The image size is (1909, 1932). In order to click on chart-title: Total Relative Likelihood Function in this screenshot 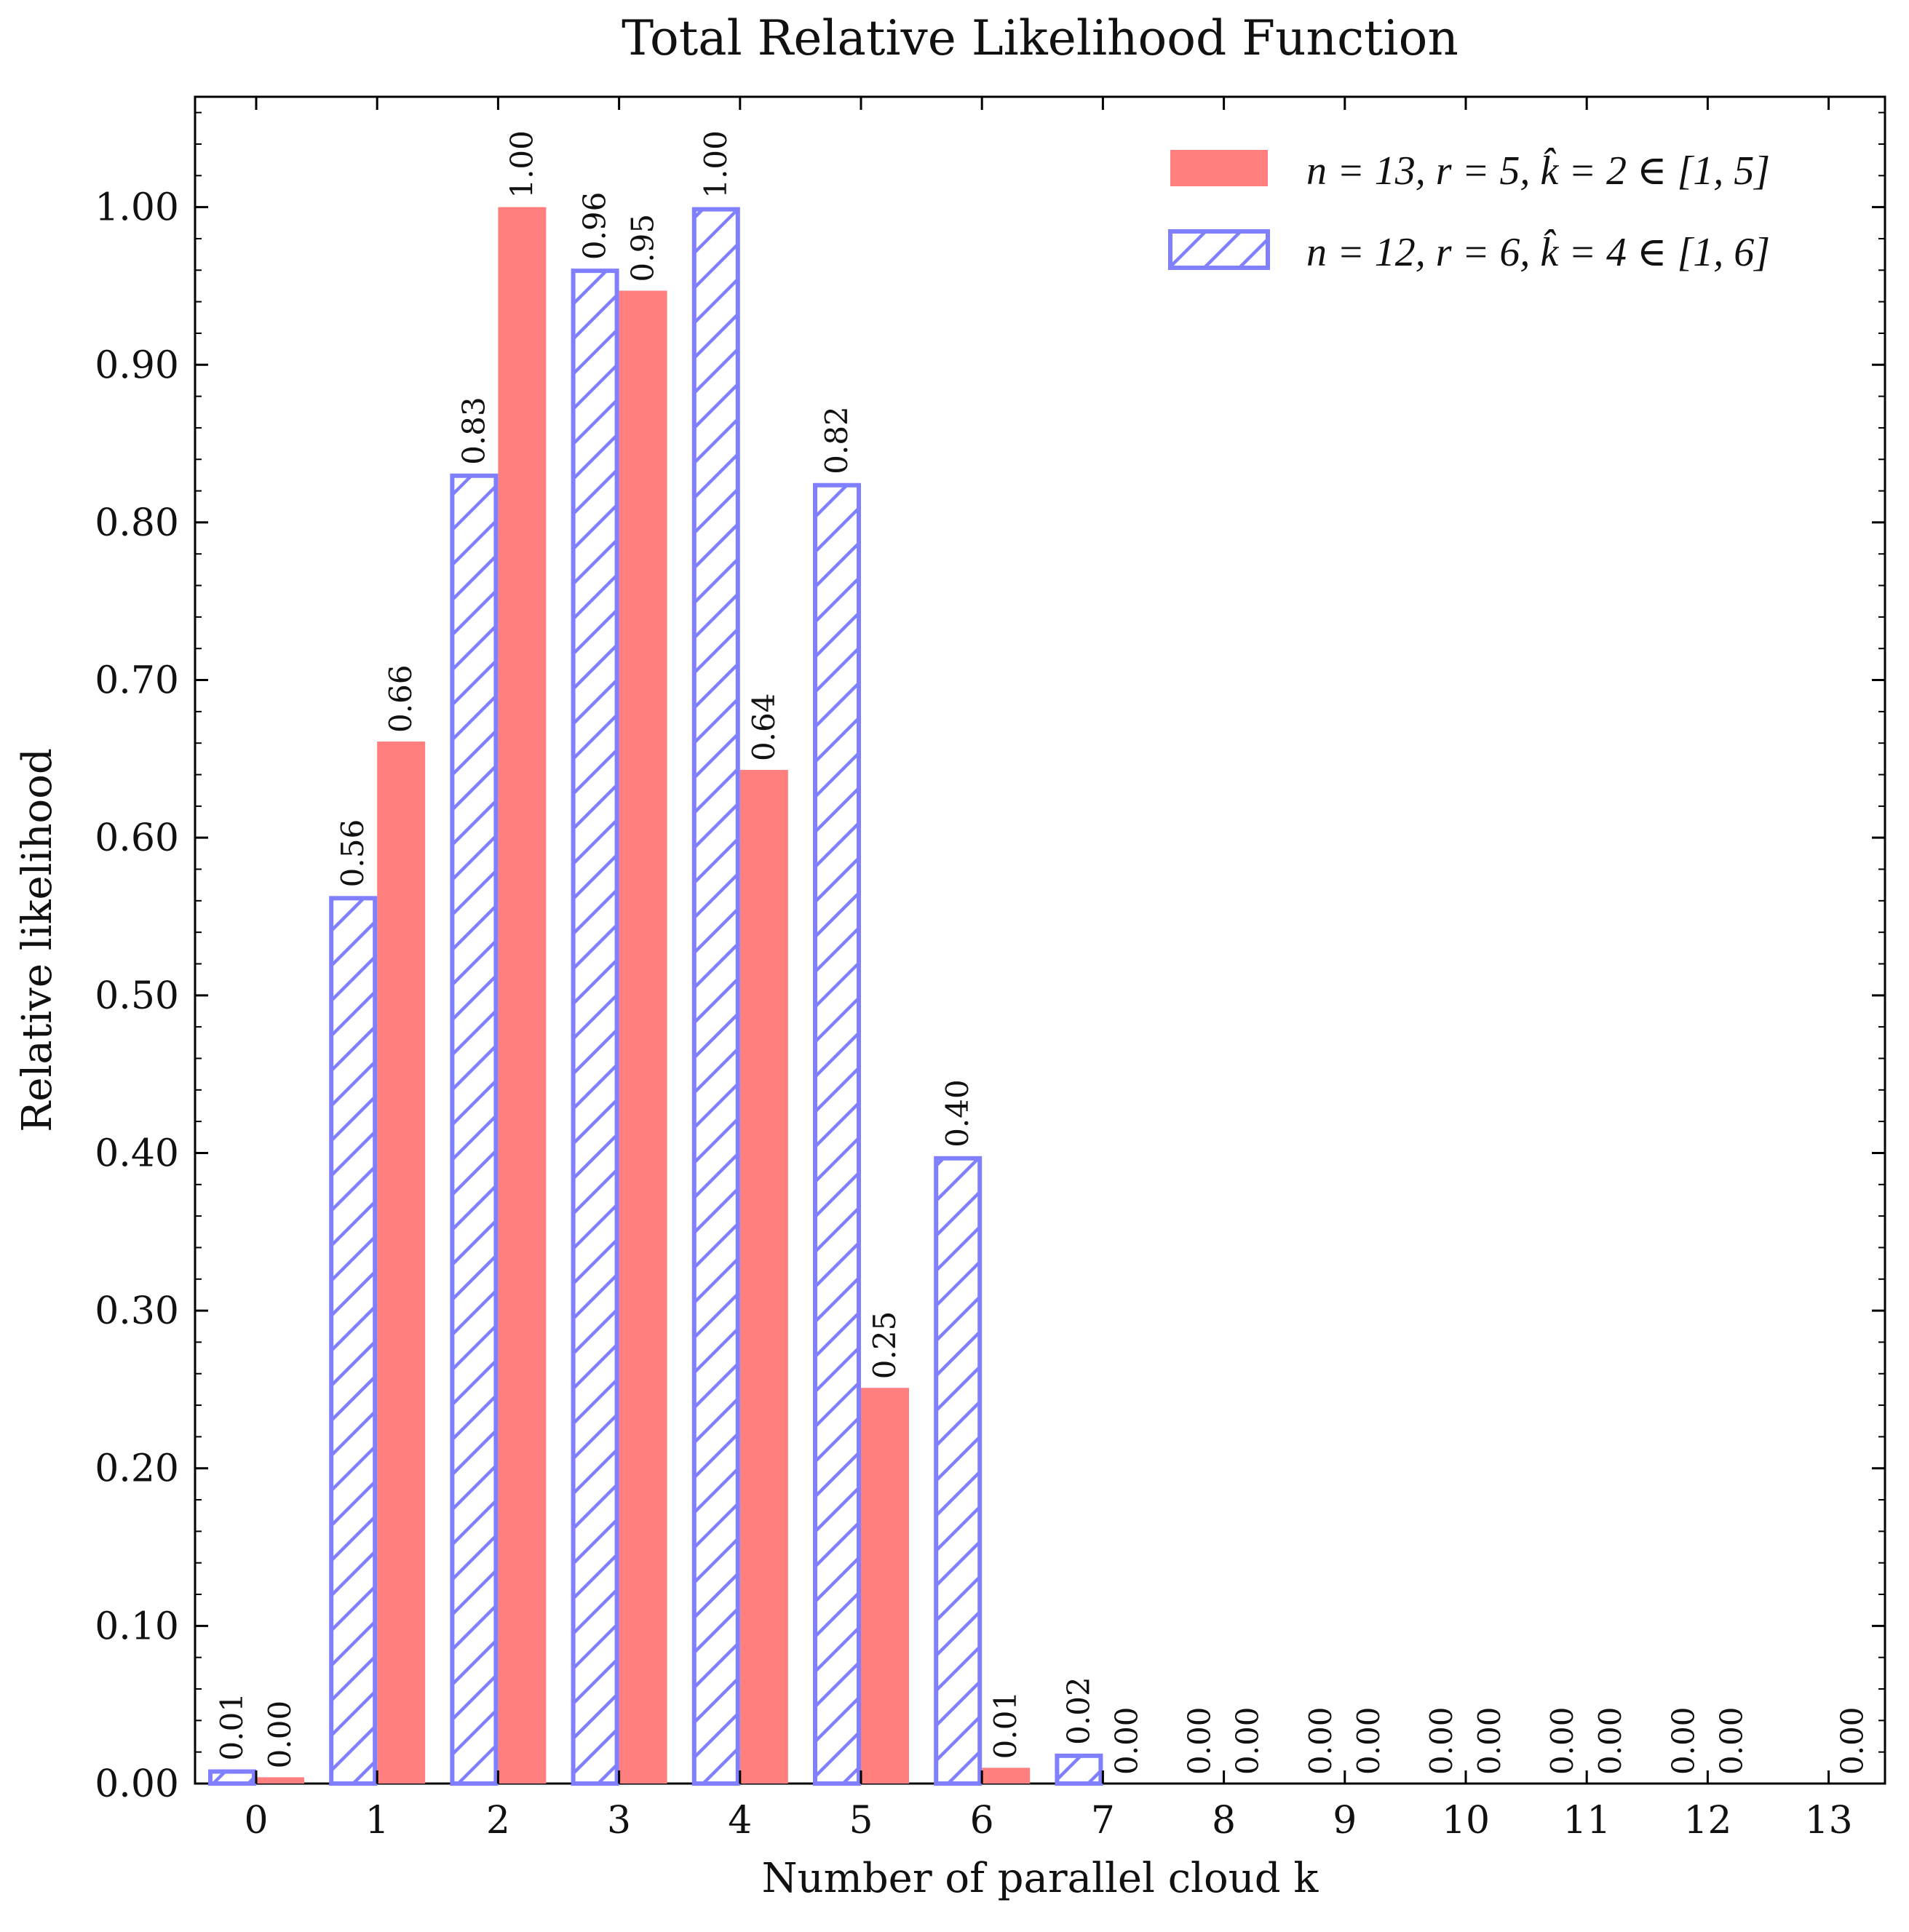, I will do `click(1040, 38)`.